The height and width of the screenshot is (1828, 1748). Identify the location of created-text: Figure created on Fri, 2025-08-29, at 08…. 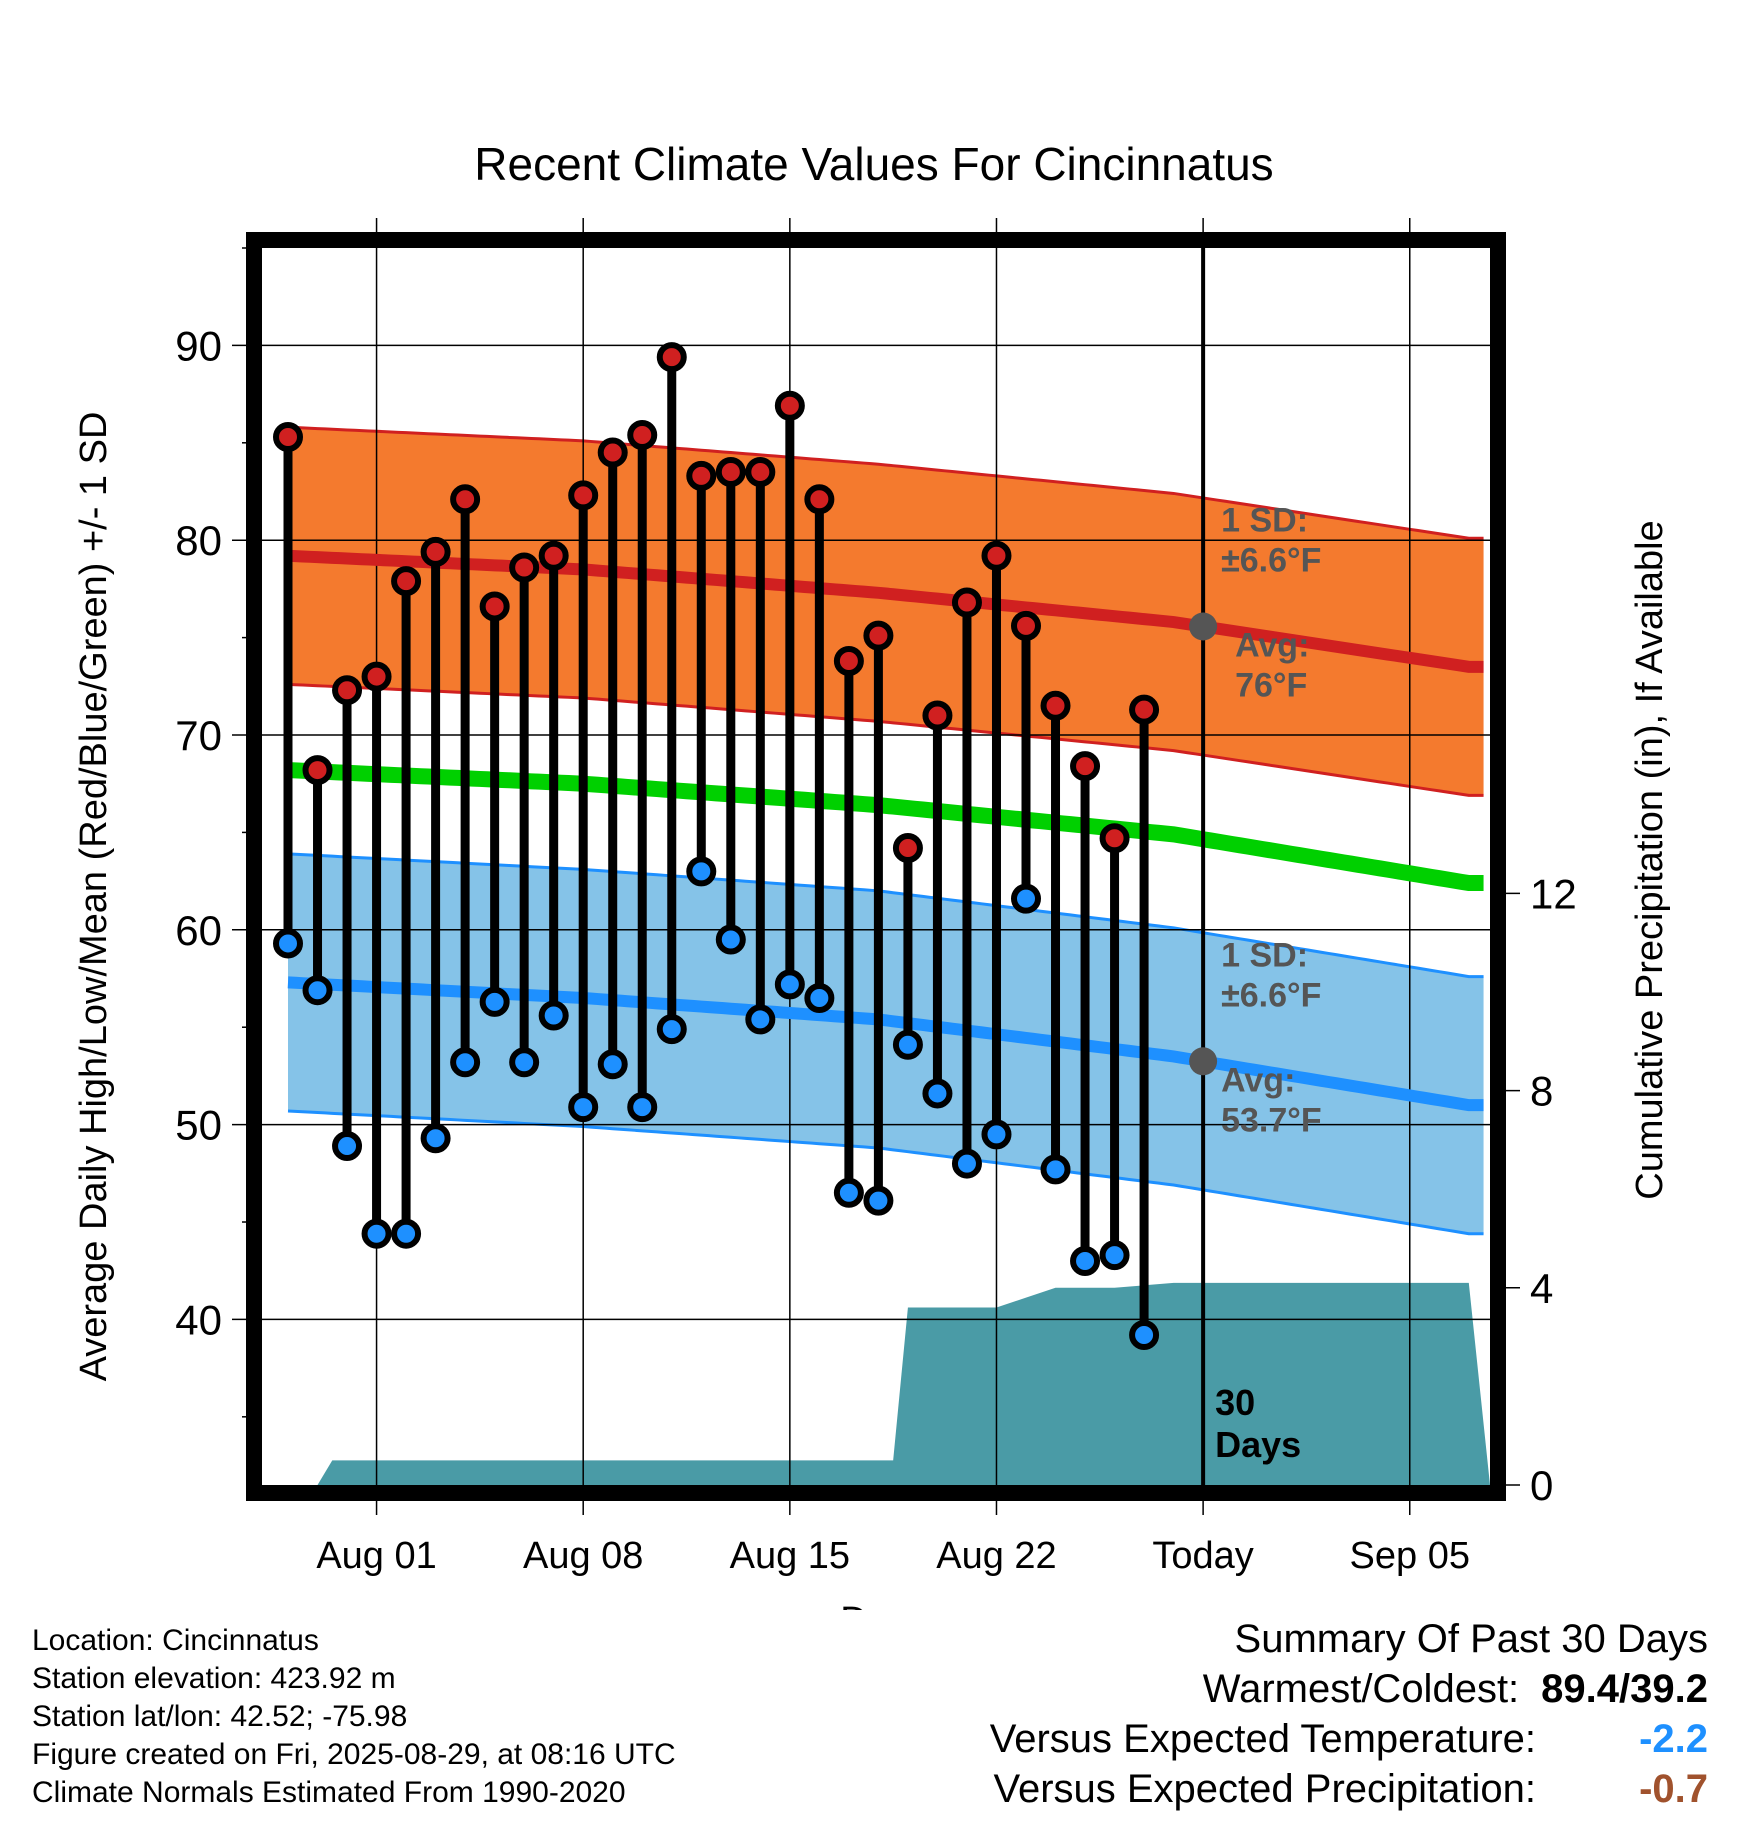
(354, 1754).